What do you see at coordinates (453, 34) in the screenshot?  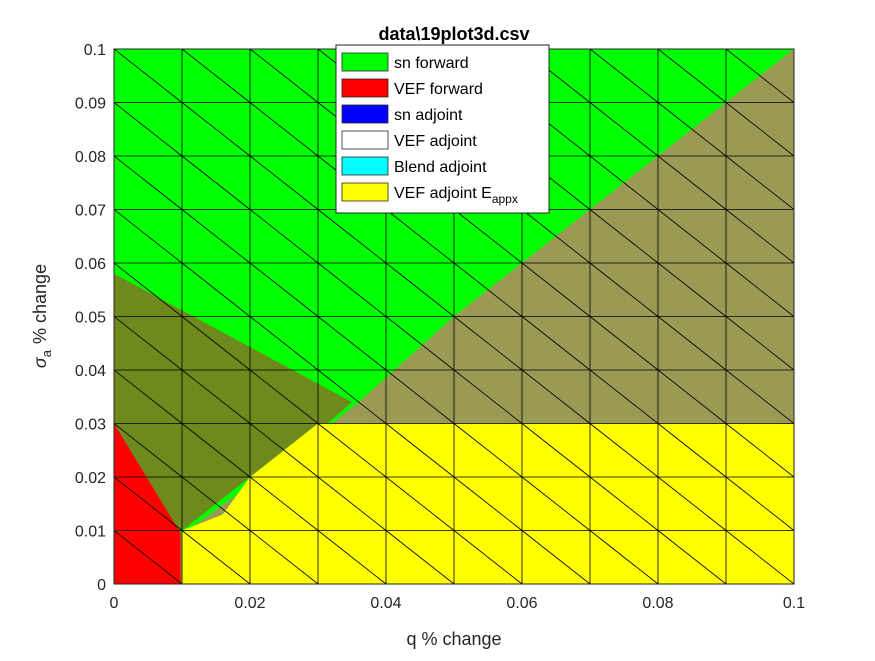 I see `chart-title: data\19plot3d.csv` at bounding box center [453, 34].